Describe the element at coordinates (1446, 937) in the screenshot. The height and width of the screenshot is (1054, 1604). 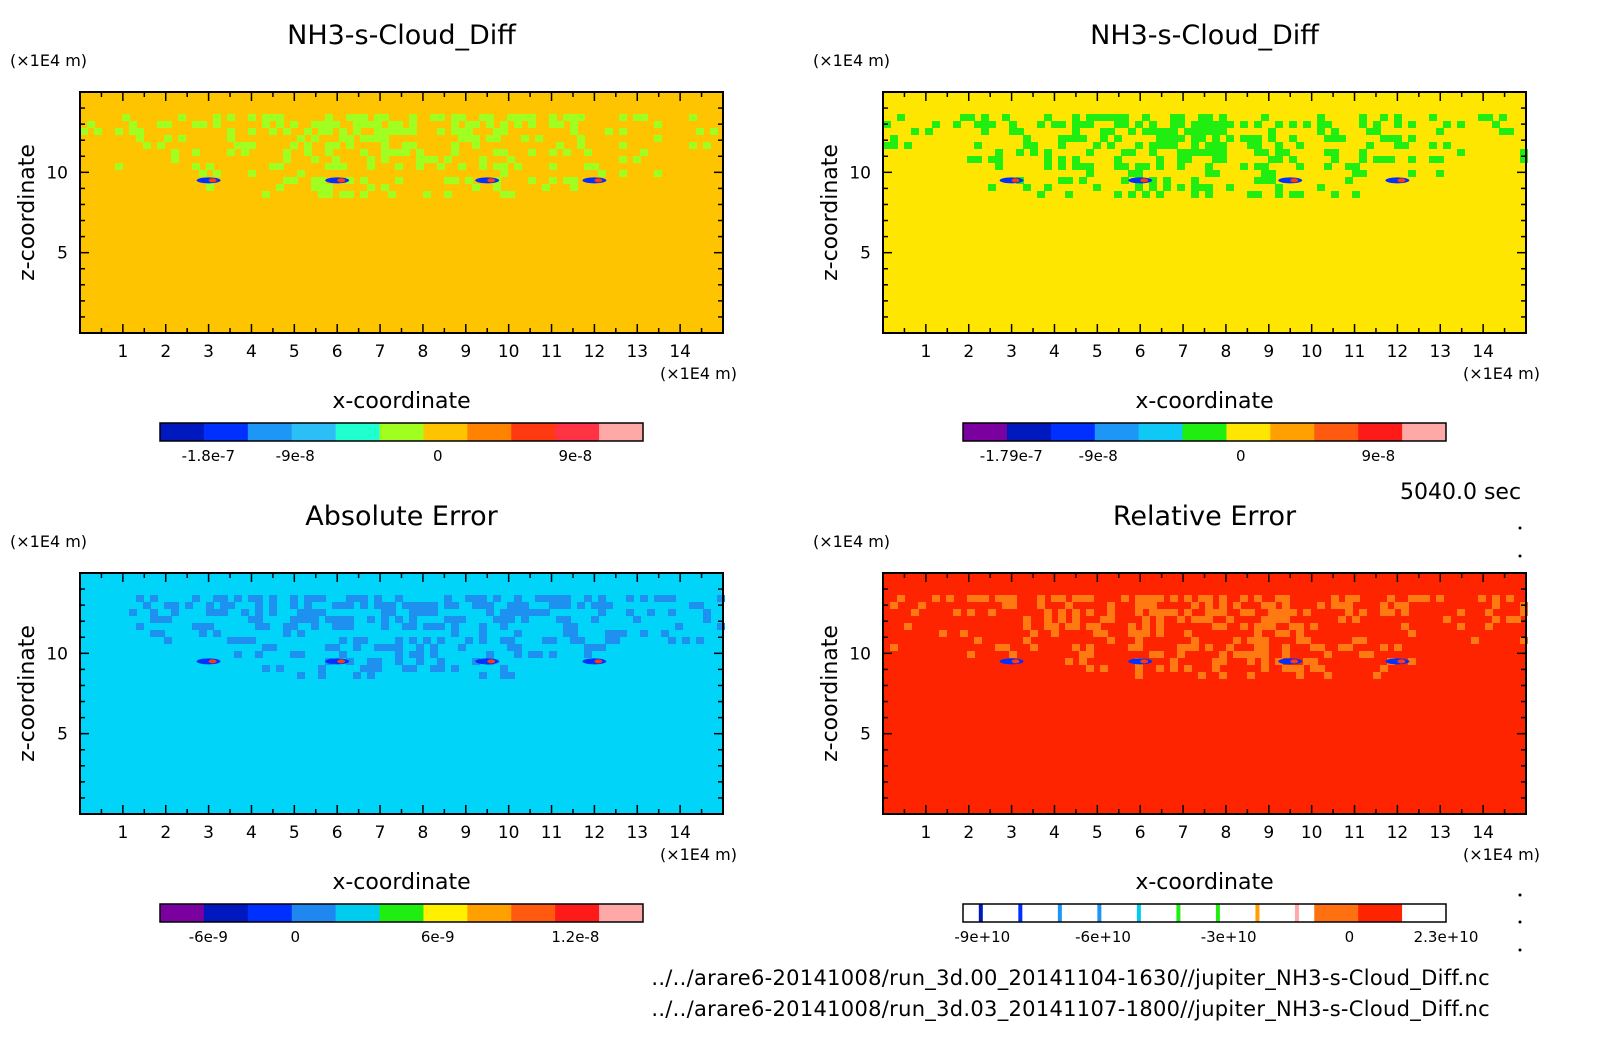
I see `colorbar-tick-label: 2.3e+10` at that location.